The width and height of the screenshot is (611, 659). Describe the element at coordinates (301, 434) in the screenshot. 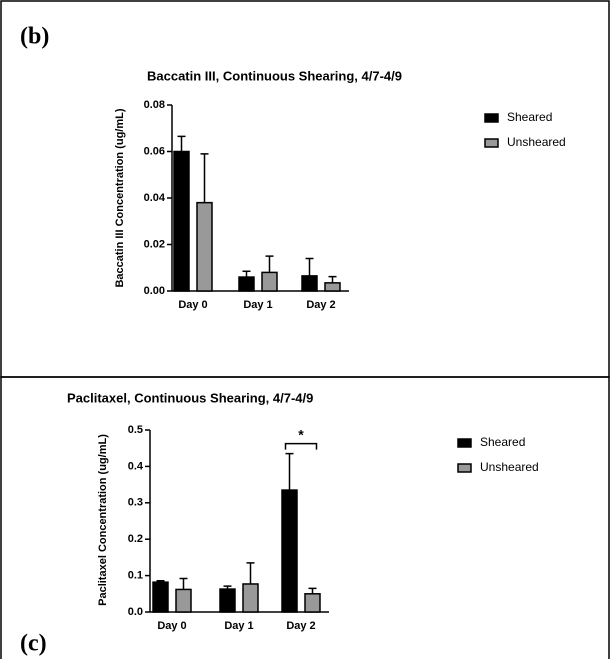

I see `annotation: *` at that location.